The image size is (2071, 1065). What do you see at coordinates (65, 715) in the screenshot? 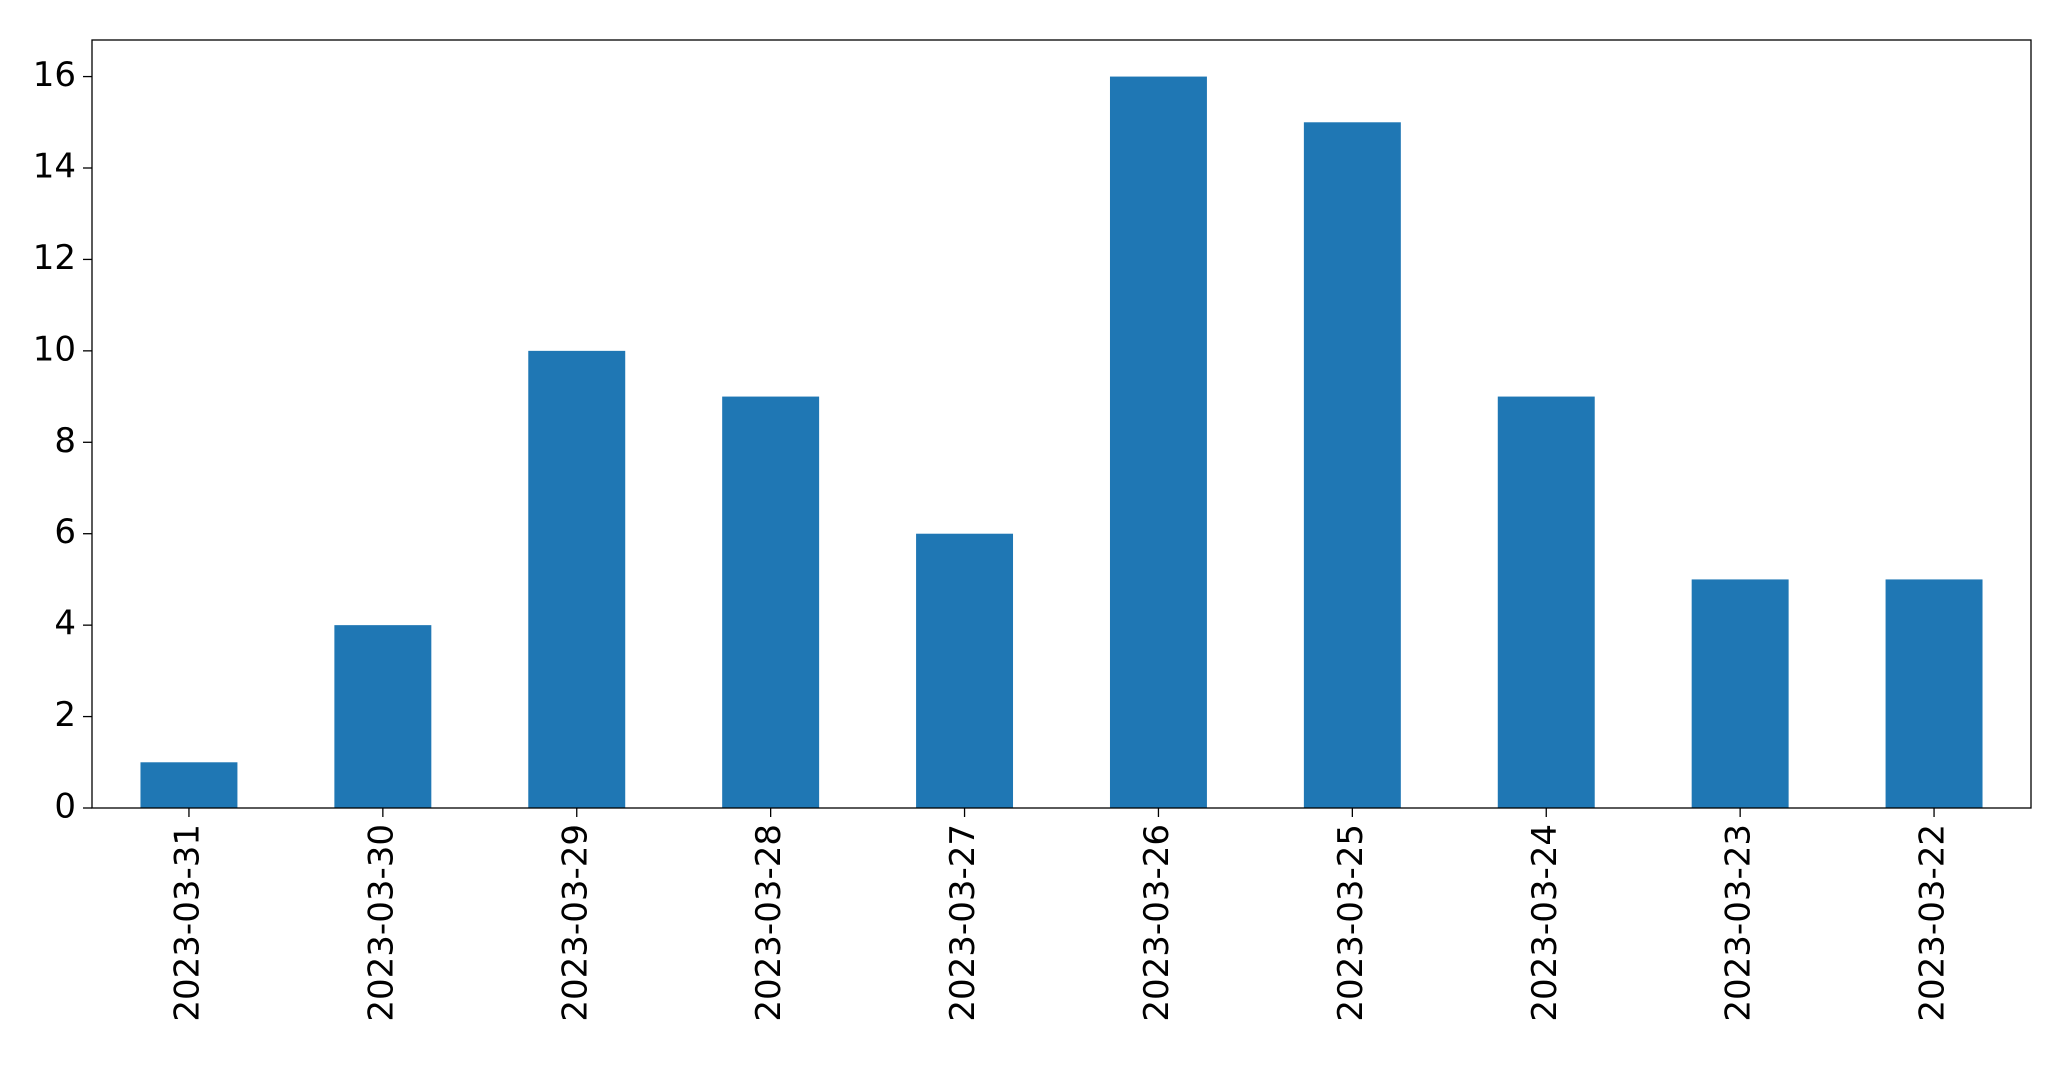
I see `y-tick-label: 2` at bounding box center [65, 715].